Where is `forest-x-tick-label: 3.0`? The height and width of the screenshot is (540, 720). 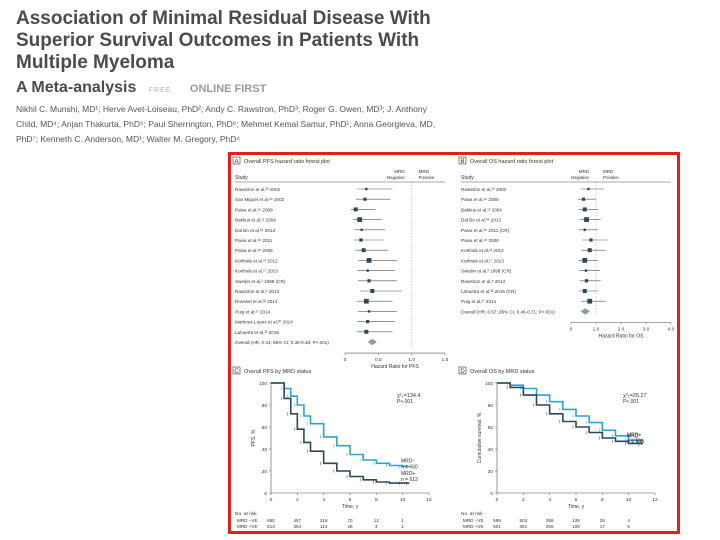 forest-x-tick-label: 3.0 is located at coordinates (646, 330).